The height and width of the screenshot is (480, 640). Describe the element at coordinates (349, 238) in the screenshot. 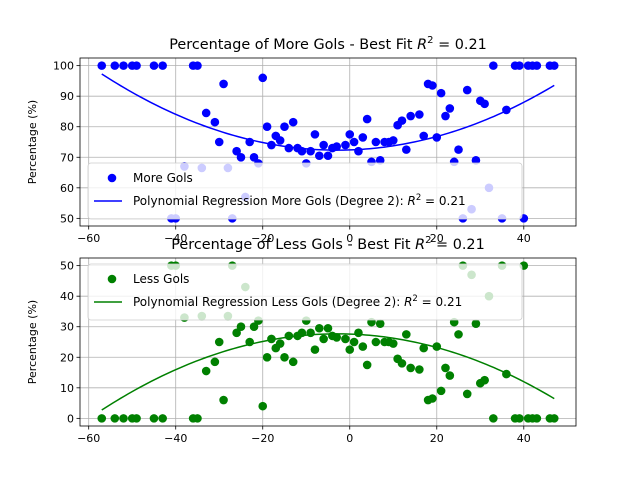

I see `x-tick-label: 0` at that location.